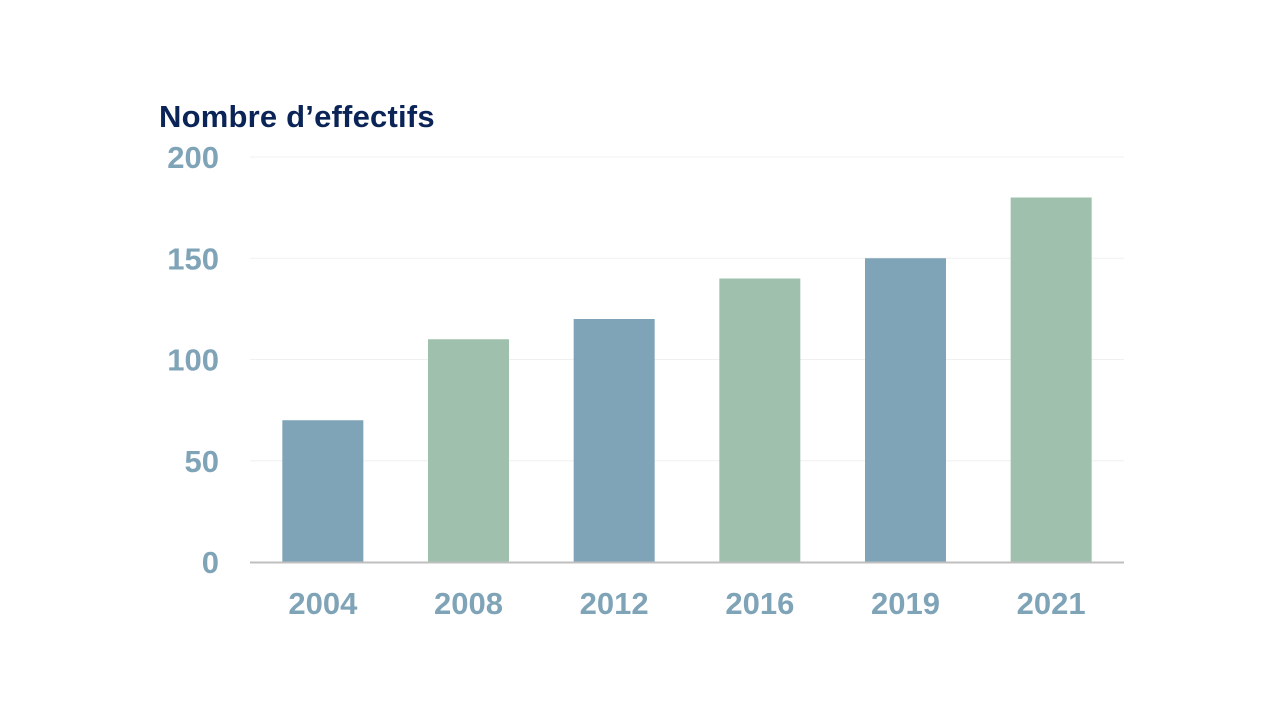 The height and width of the screenshot is (720, 1280). I want to click on x-tick-label: 2004, so click(323, 603).